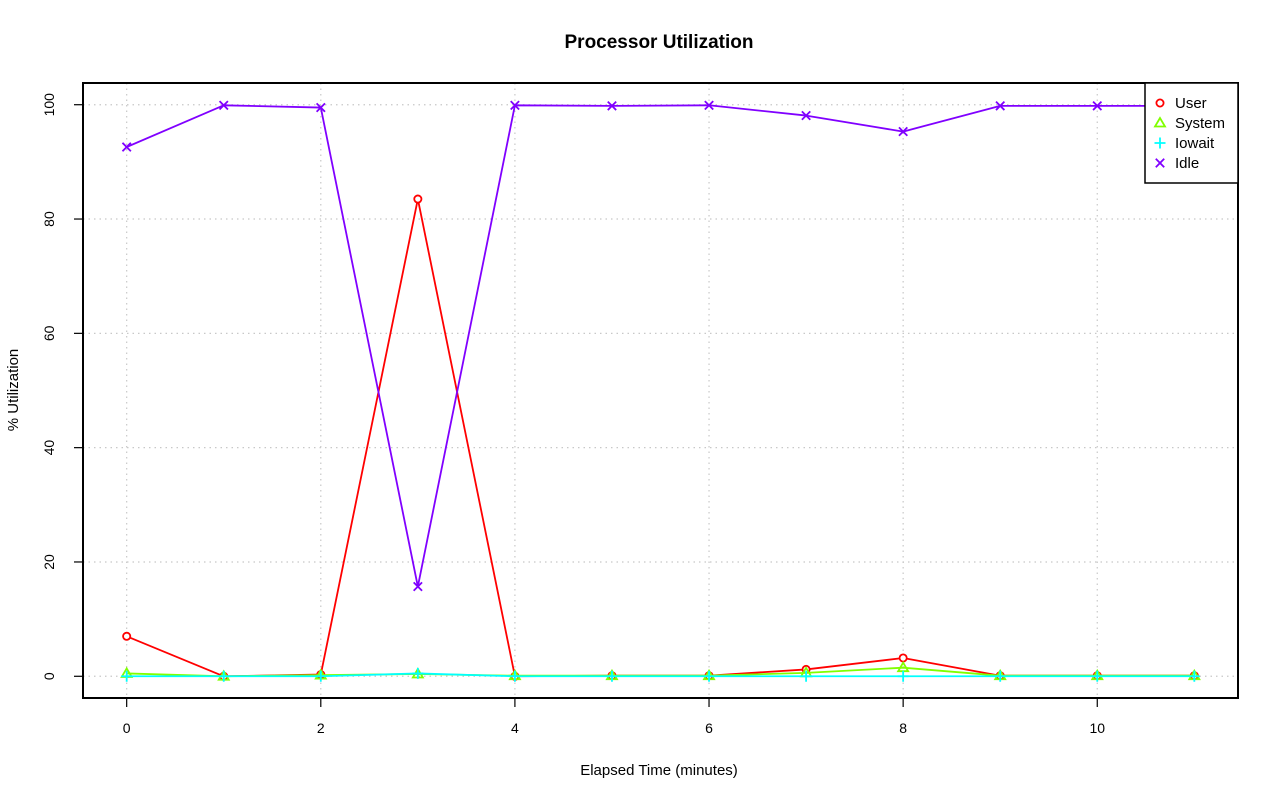 This screenshot has width=1280, height=801. I want to click on x-tick-label: 6, so click(709, 728).